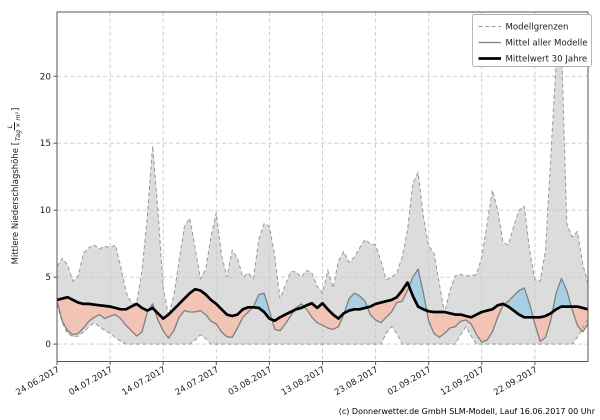 This screenshot has height=420, width=600. What do you see at coordinates (197, 381) in the screenshot?
I see `x-tick-label: 24.07.2017` at bounding box center [197, 381].